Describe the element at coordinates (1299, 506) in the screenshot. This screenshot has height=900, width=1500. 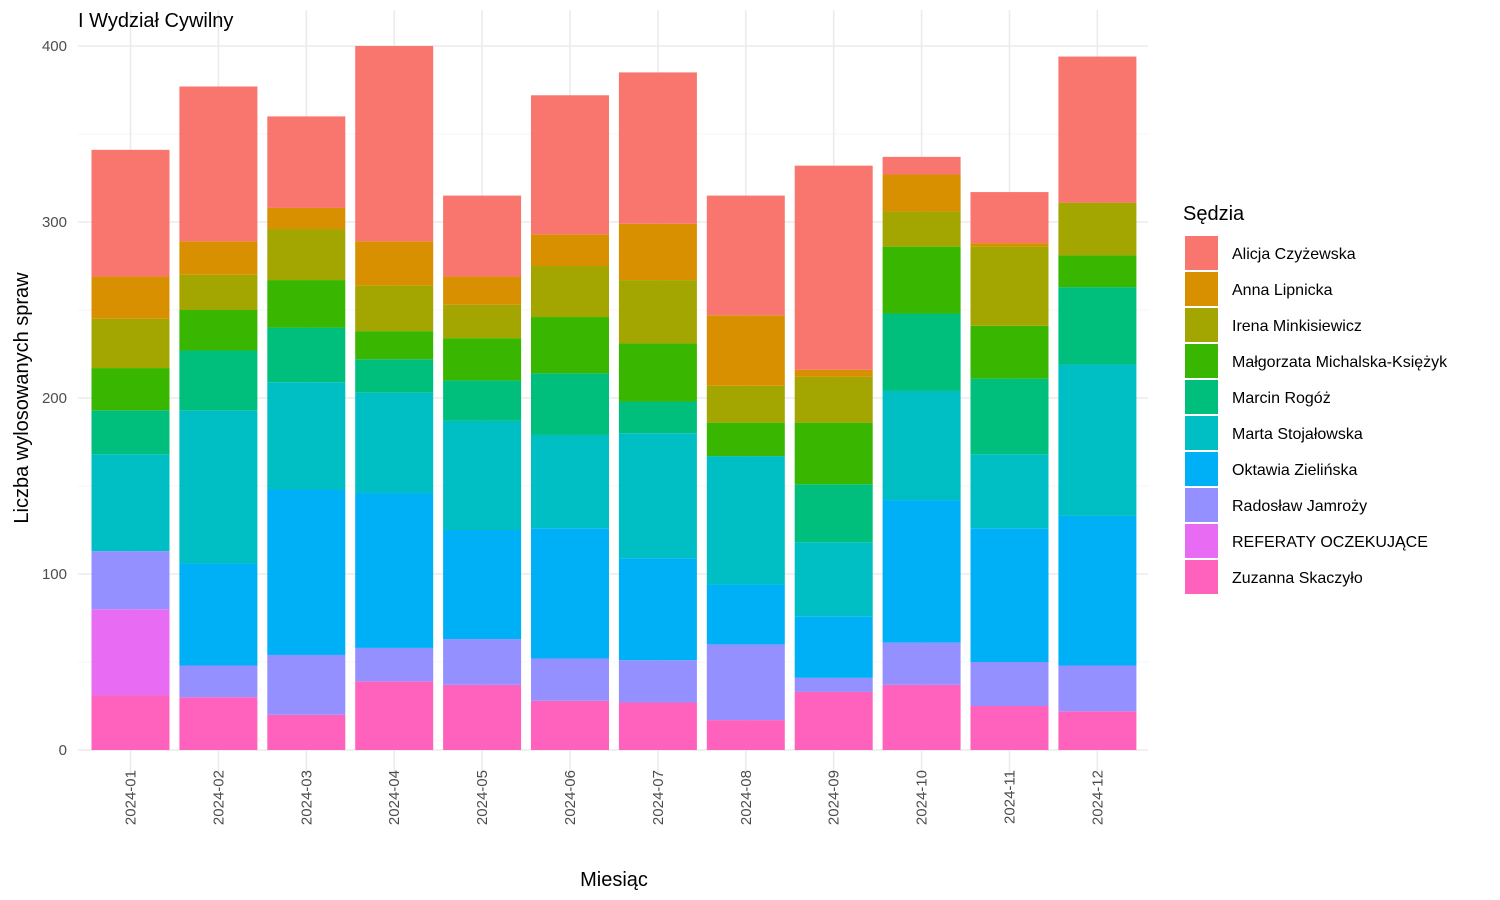
I see `legend-label: Radosław Jamroży` at that location.